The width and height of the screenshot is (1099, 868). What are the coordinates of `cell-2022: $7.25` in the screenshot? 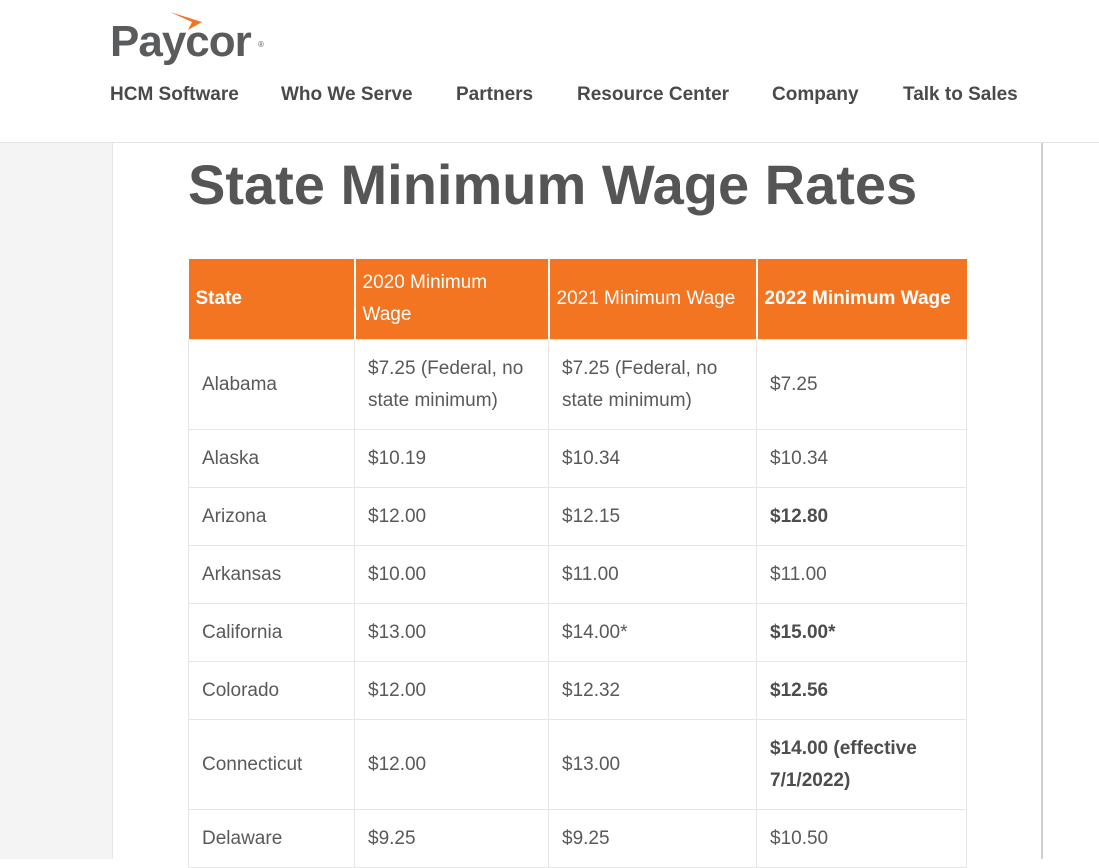 It's located at (861, 384).